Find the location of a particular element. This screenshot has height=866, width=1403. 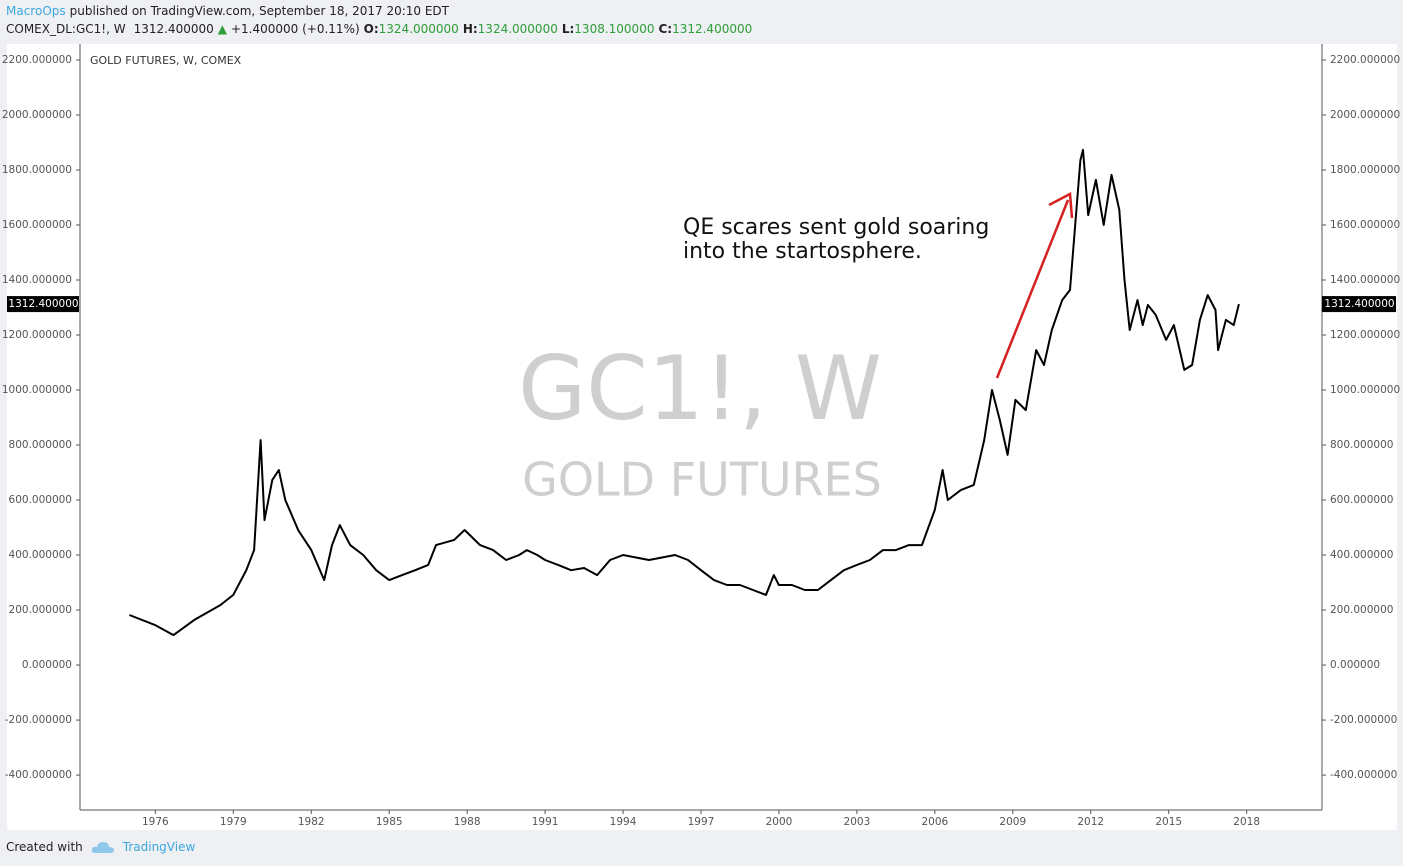

x-tick-label: 1976 is located at coordinates (155, 822).